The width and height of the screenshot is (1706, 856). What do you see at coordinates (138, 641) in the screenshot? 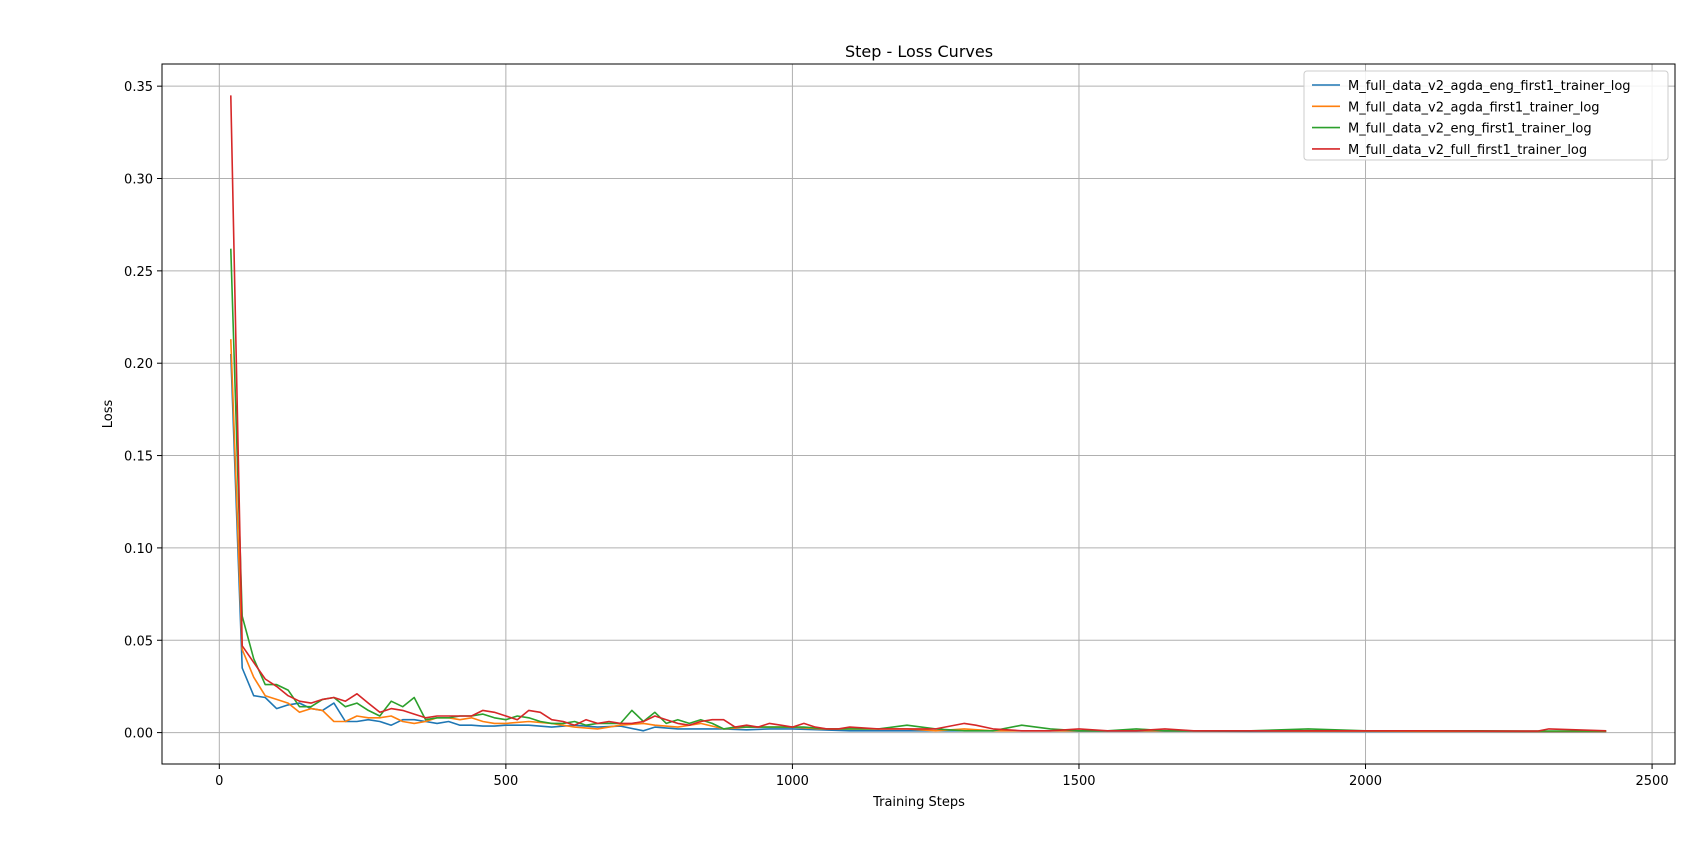
I see `y-tick-label: 0.05` at bounding box center [138, 641].